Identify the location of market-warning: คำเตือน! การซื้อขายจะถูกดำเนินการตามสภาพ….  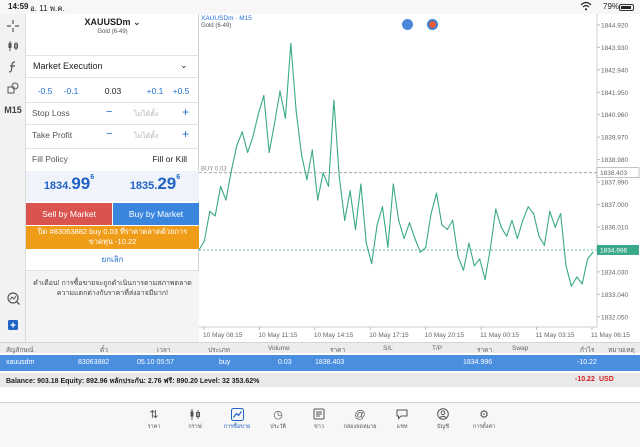
(112, 306).